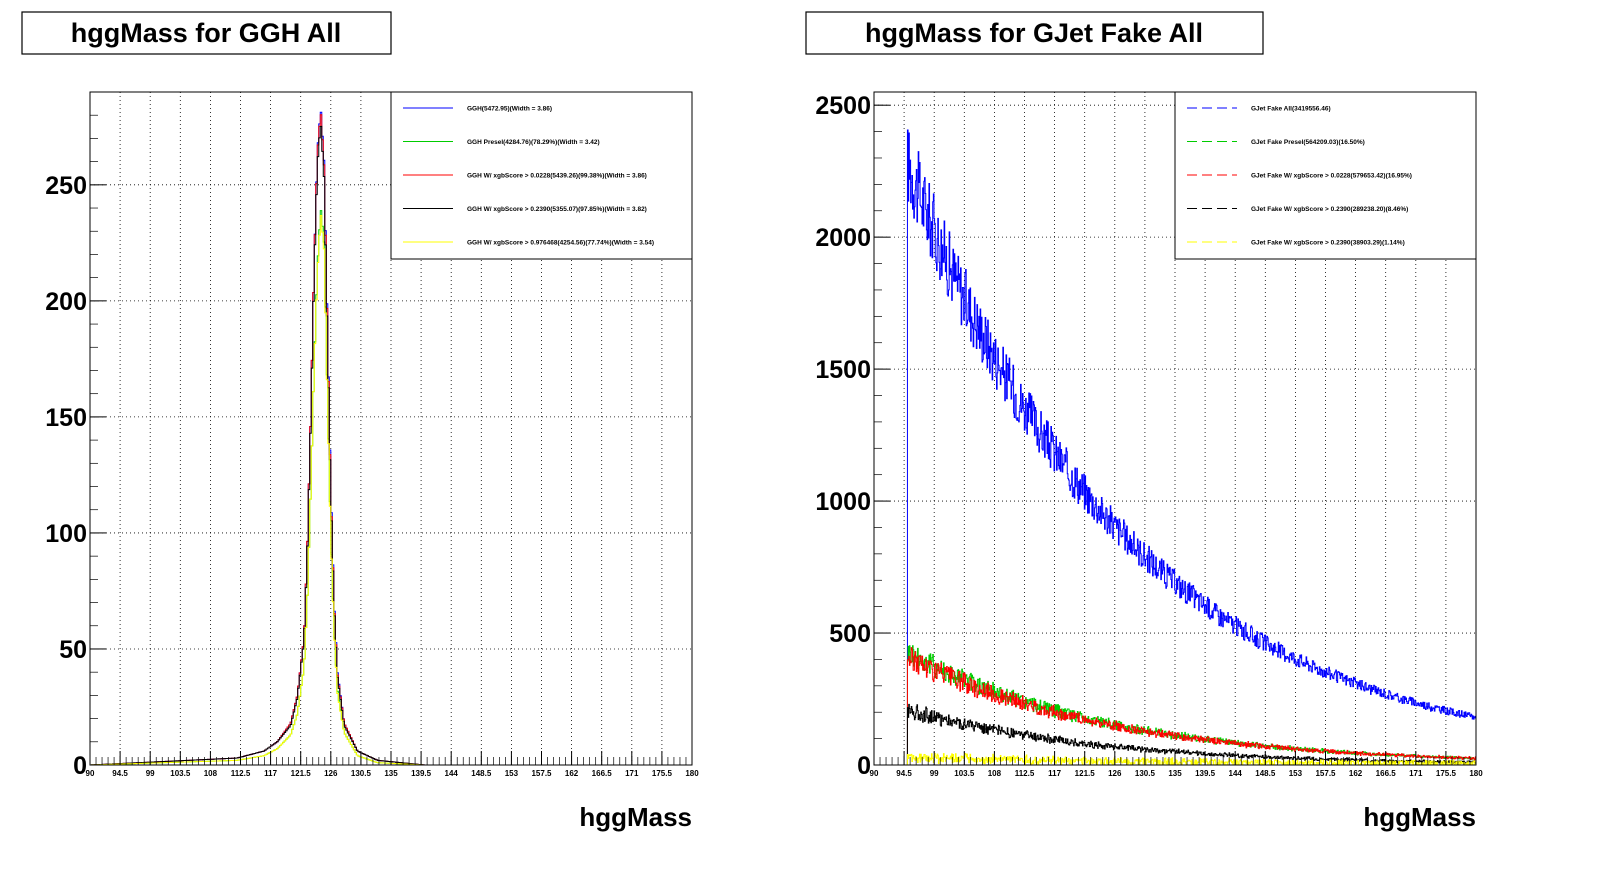  Describe the element at coordinates (843, 370) in the screenshot. I see `y-tick-label: 1500` at that location.